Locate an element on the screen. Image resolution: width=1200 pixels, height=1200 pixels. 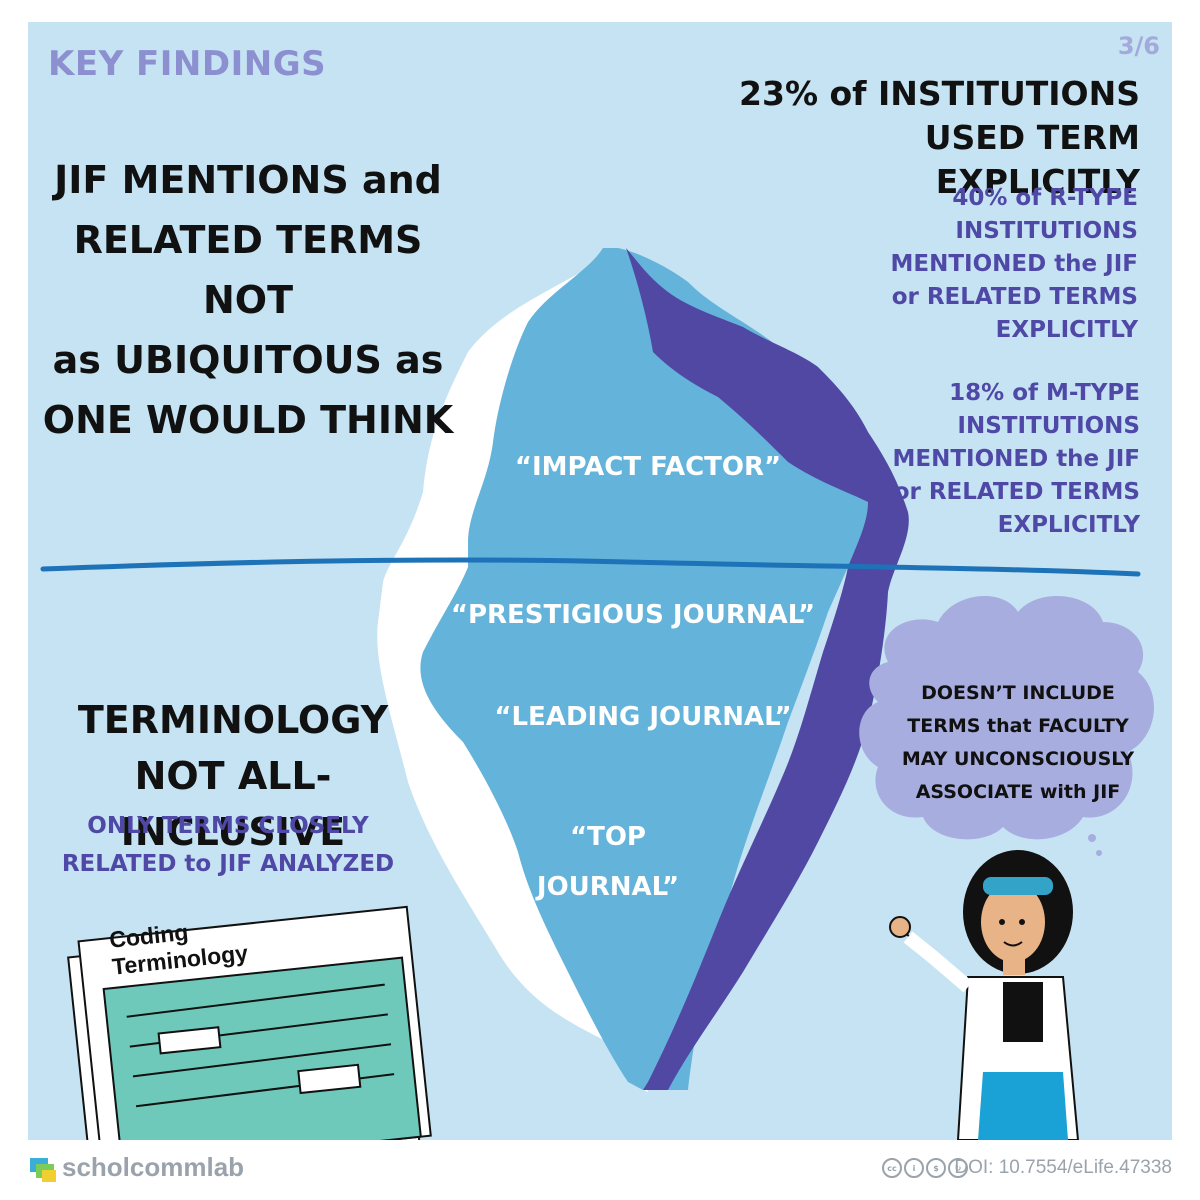
term-impact-factor: “IMPACT FACTOR” is located at coordinates (648, 467).